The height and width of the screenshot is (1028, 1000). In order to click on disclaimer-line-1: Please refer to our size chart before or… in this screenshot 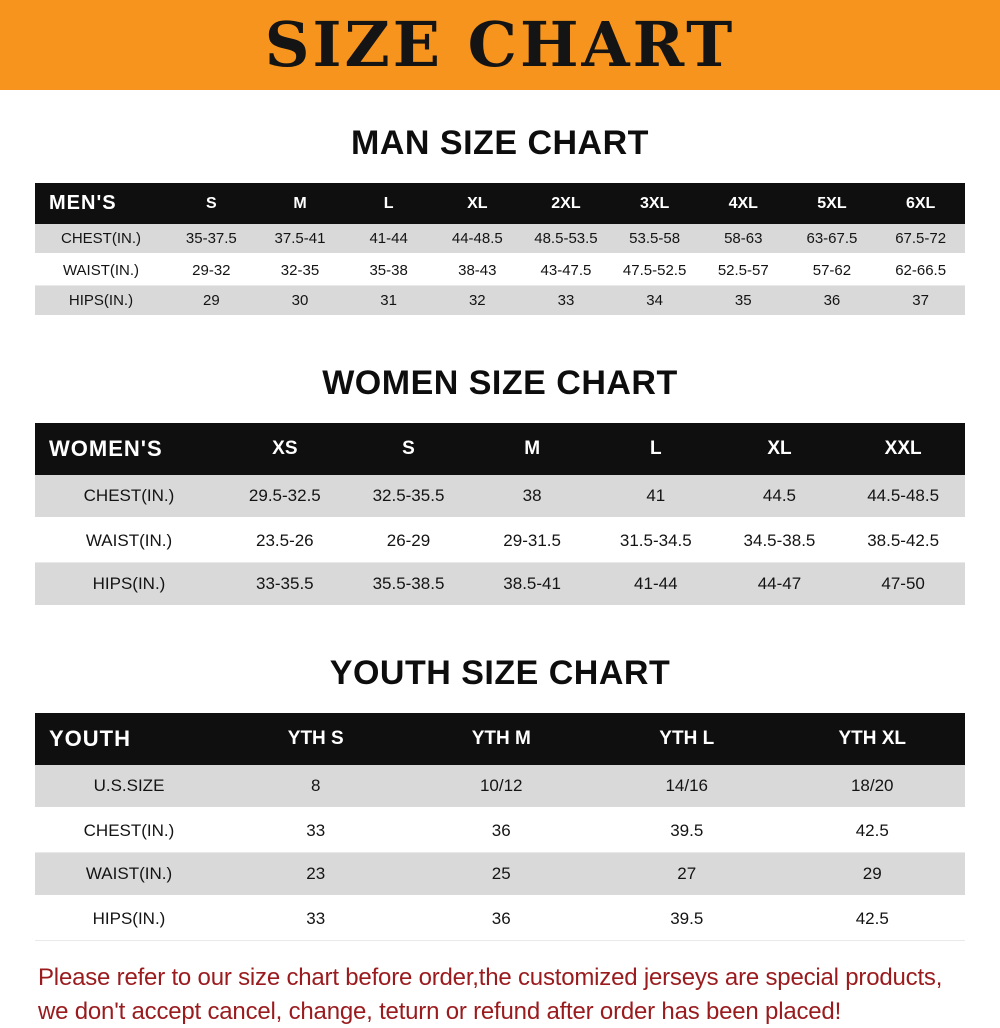, I will do `click(490, 977)`.